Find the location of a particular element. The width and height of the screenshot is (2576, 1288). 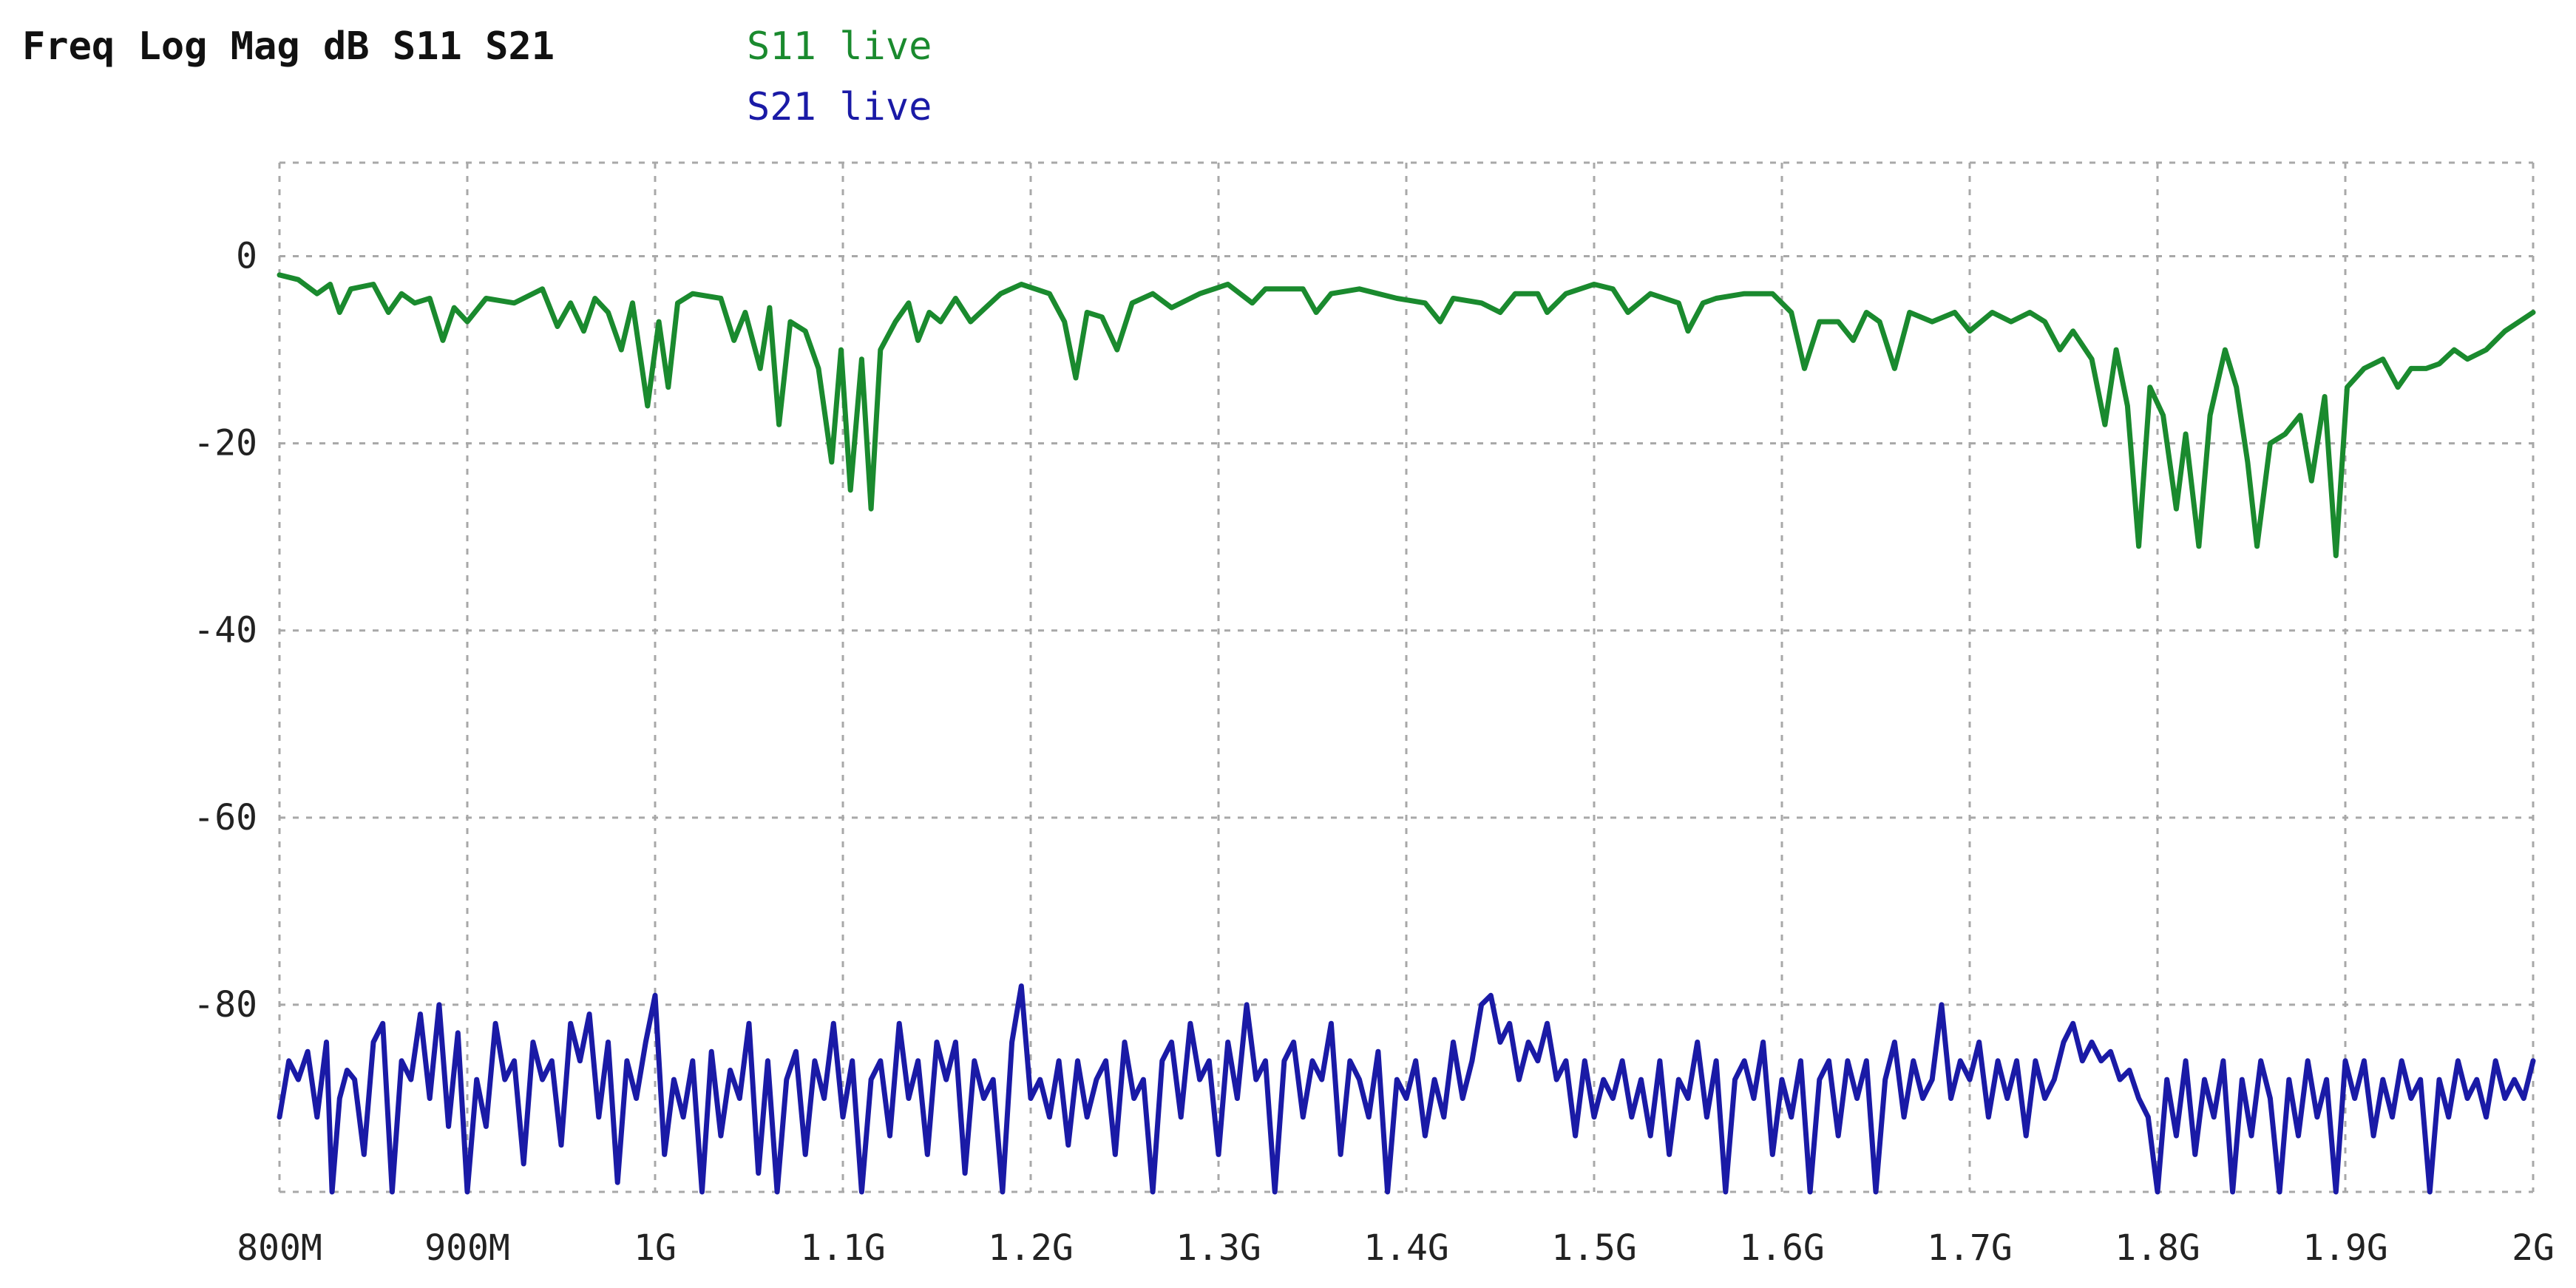

x-tick-label: 1G is located at coordinates (655, 1248).